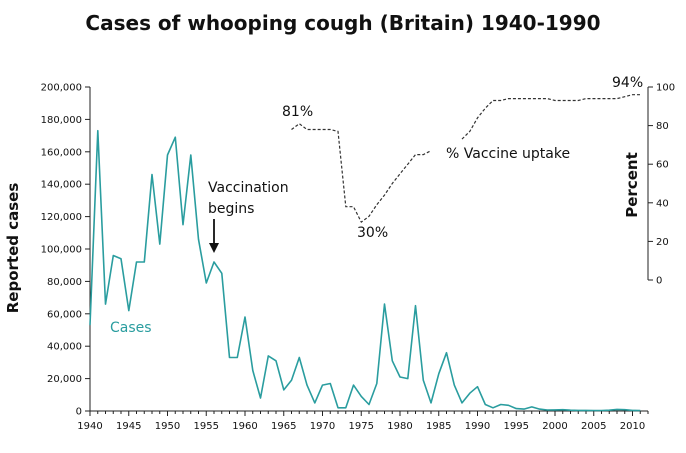 The image size is (686, 453). What do you see at coordinates (516, 426) in the screenshot?
I see `x-tick-label: 1995` at bounding box center [516, 426].